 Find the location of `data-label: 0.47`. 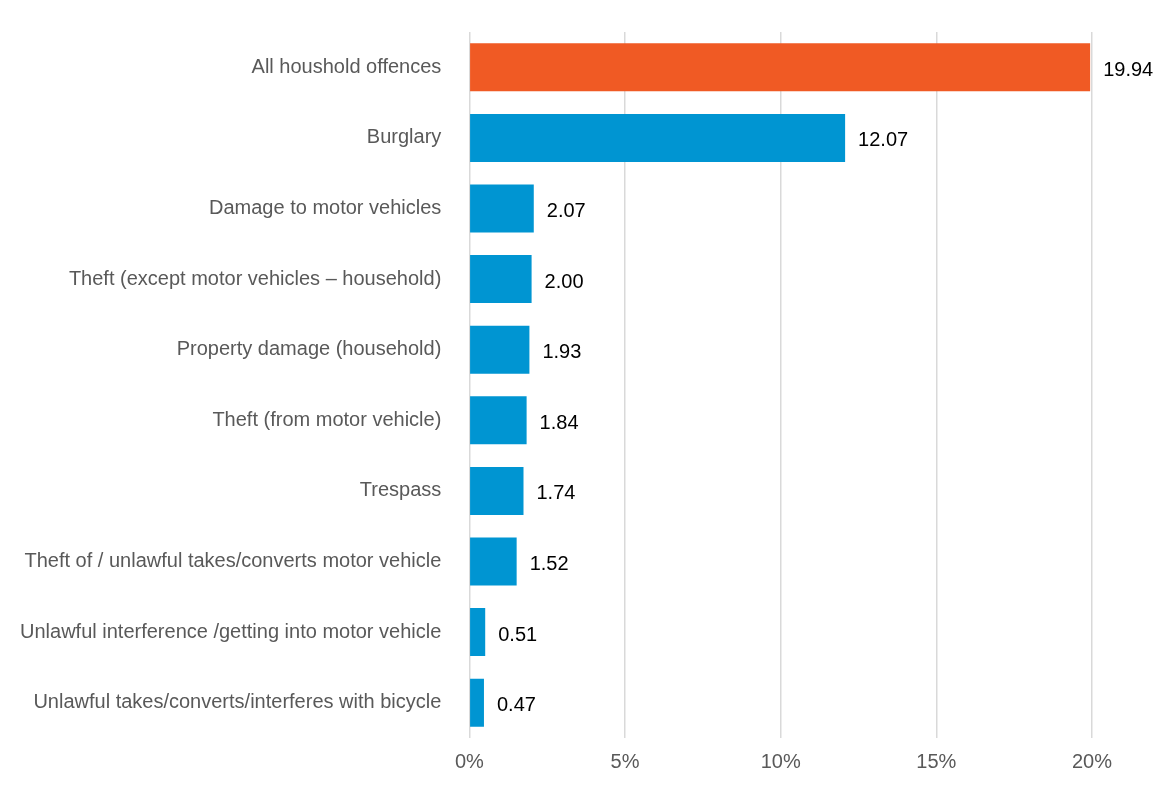

data-label: 0.47 is located at coordinates (516, 704).